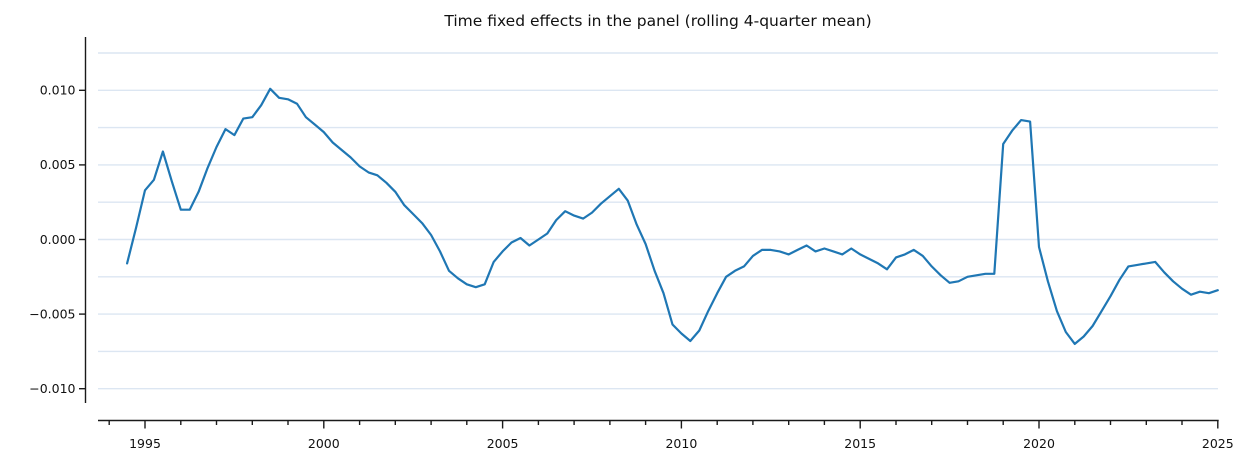 This screenshot has height=464, width=1250. What do you see at coordinates (52, 313) in the screenshot?
I see `y-tick-label: −0.005` at bounding box center [52, 313].